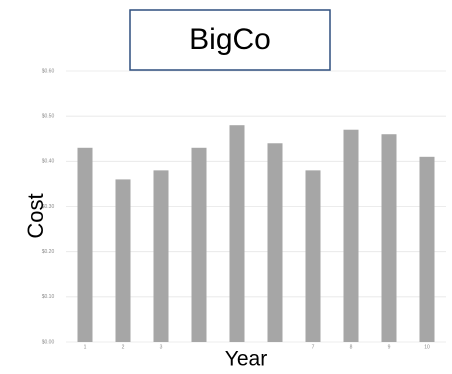 Image resolution: width=452 pixels, height=374 pixels. I want to click on y-tick-label: $0.10, so click(48, 297).